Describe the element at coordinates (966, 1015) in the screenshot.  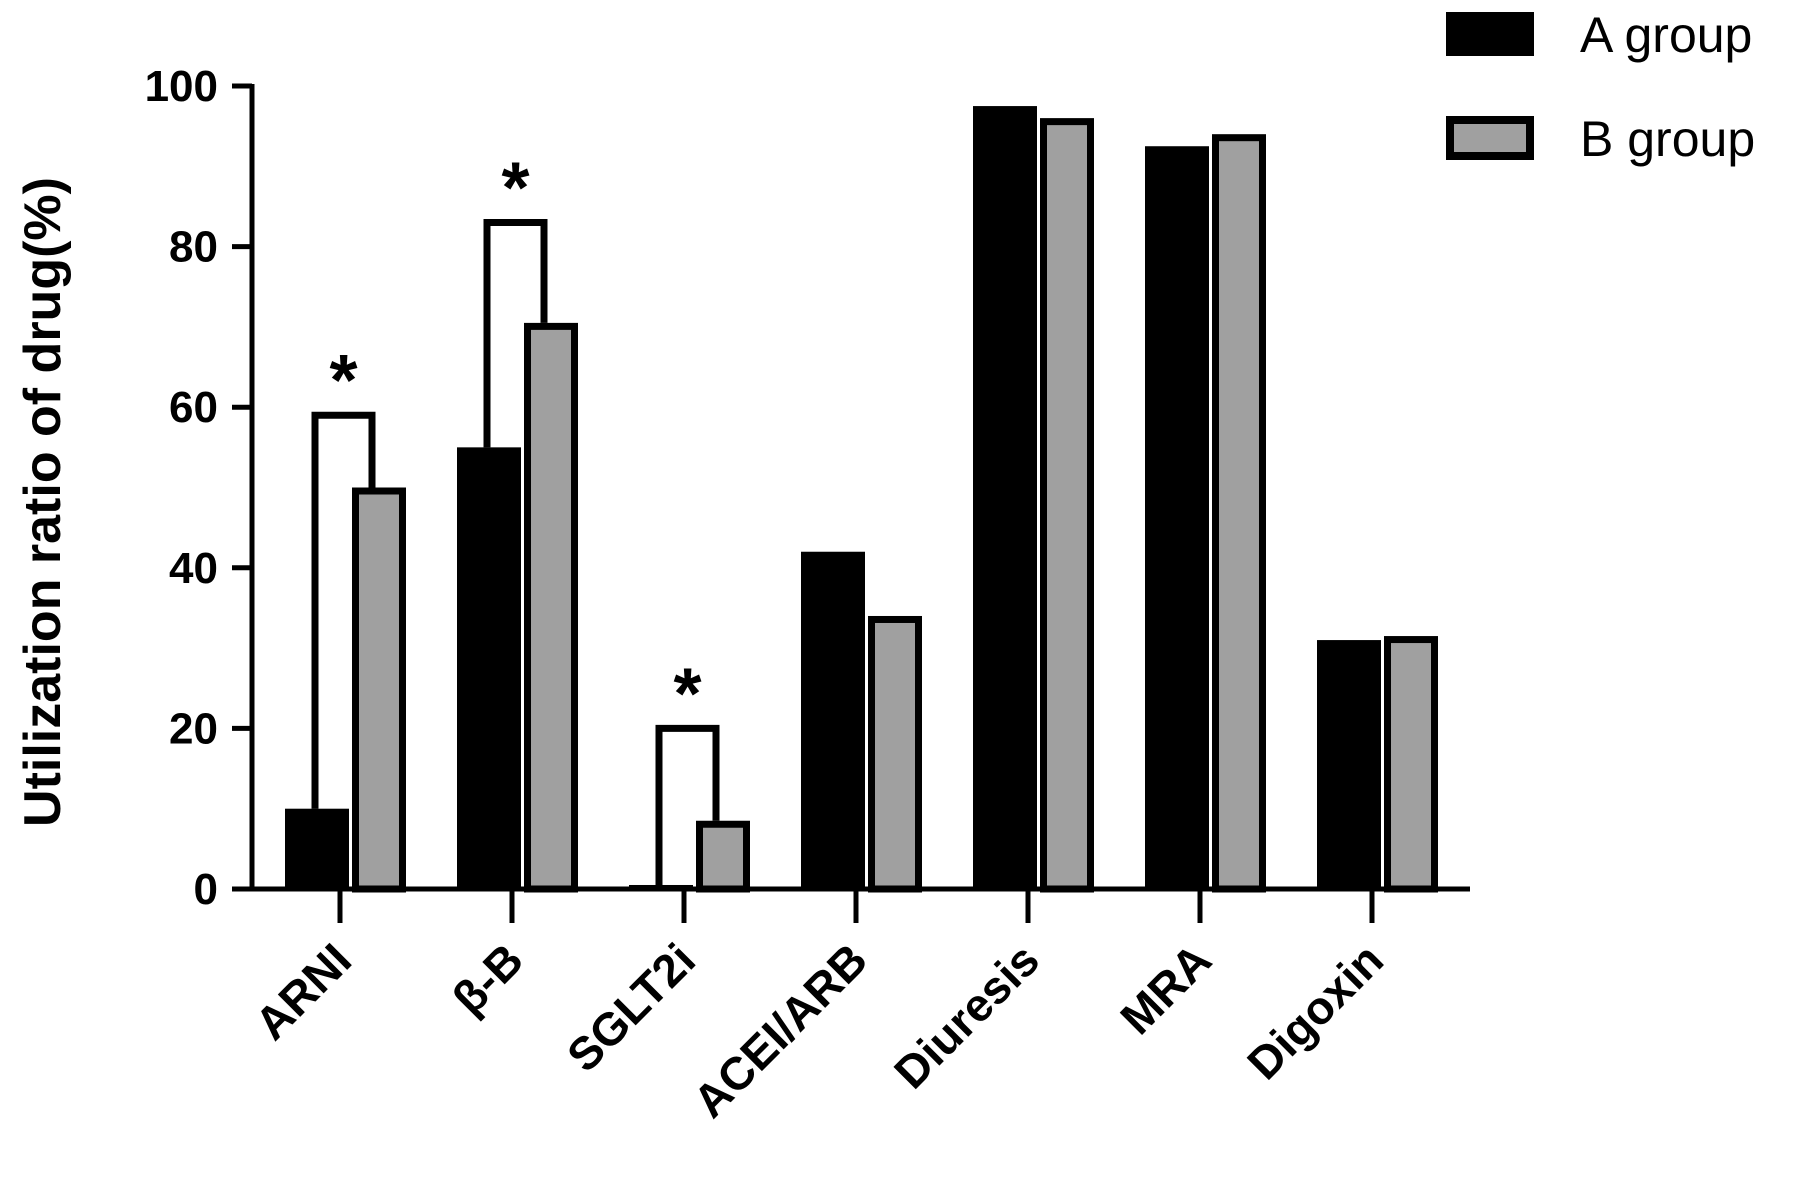
I see `x-tick-label: Diuresis` at that location.